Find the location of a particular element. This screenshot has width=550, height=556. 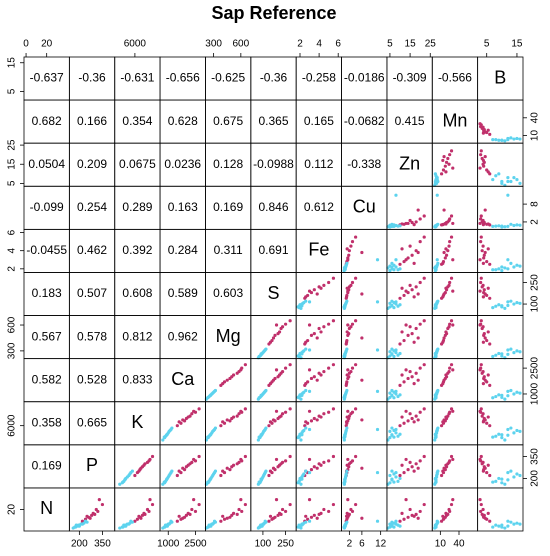

x-tick-label: 300 is located at coordinates (213, 44).